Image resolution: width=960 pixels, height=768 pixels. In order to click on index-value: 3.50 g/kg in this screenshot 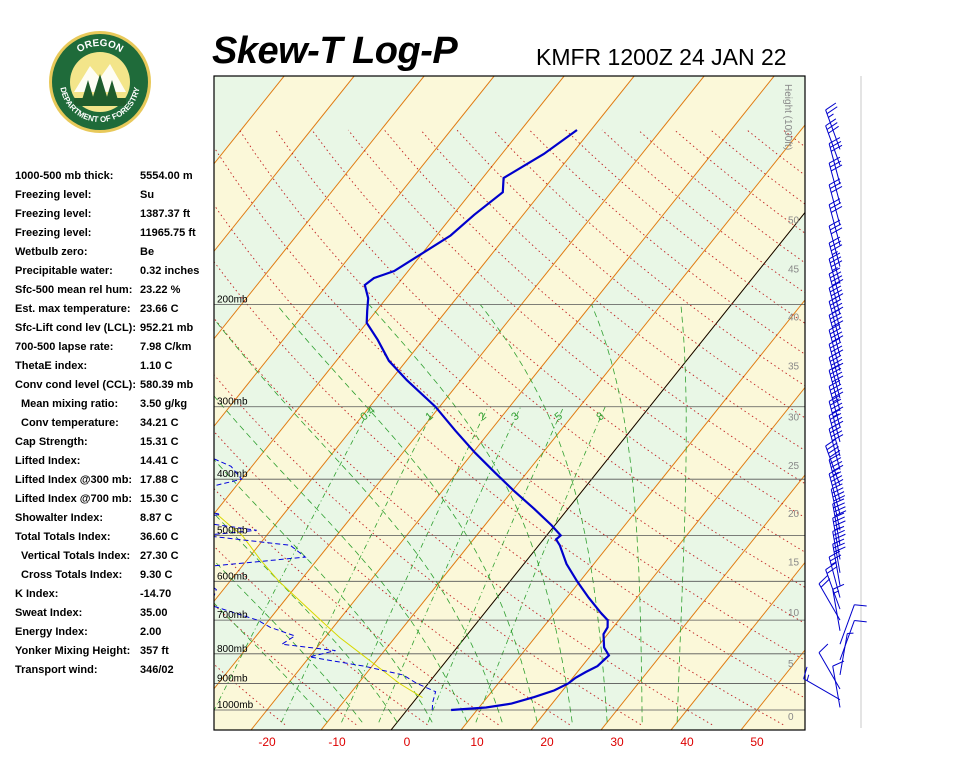, I will do `click(164, 404)`.